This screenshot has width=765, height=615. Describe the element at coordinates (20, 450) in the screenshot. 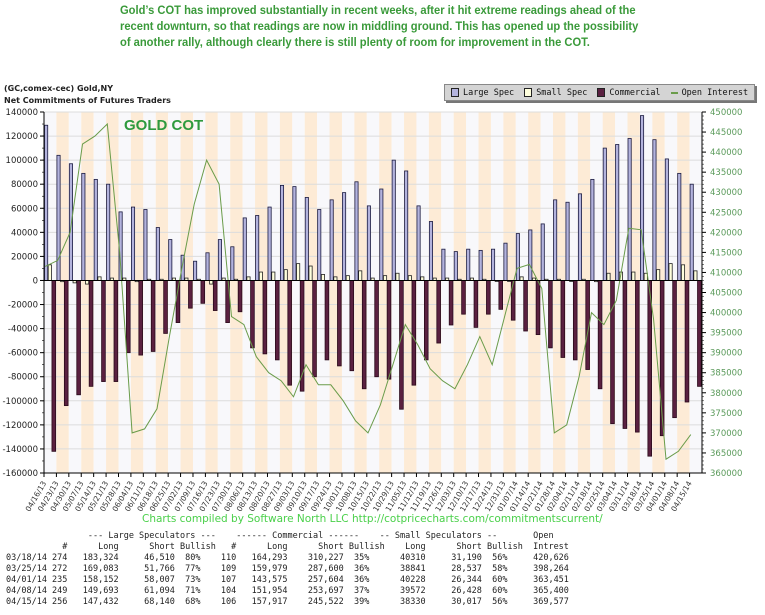

I see `y-tick-label: -140000` at that location.